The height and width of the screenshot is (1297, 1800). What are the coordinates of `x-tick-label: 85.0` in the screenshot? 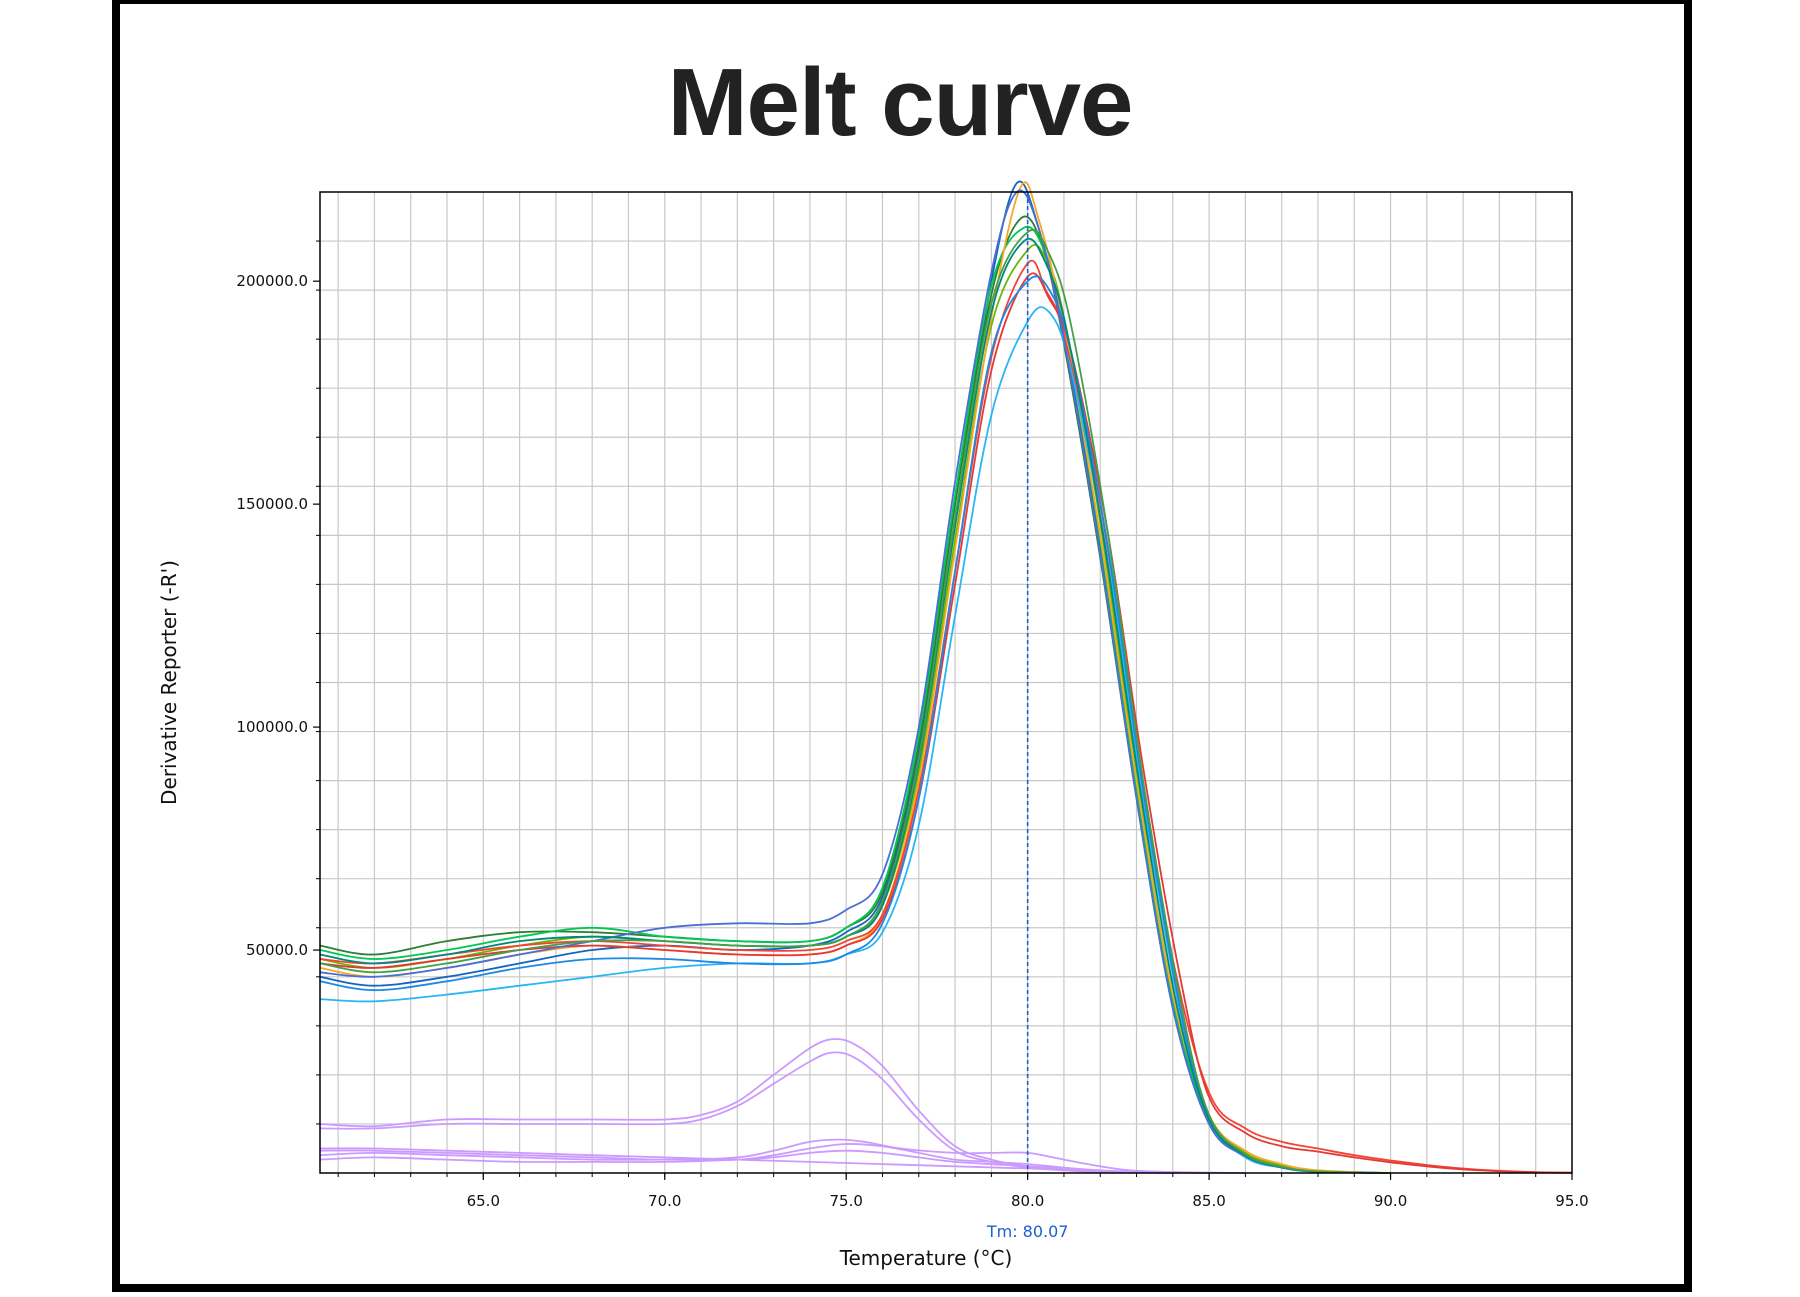 It's located at (1208, 1201).